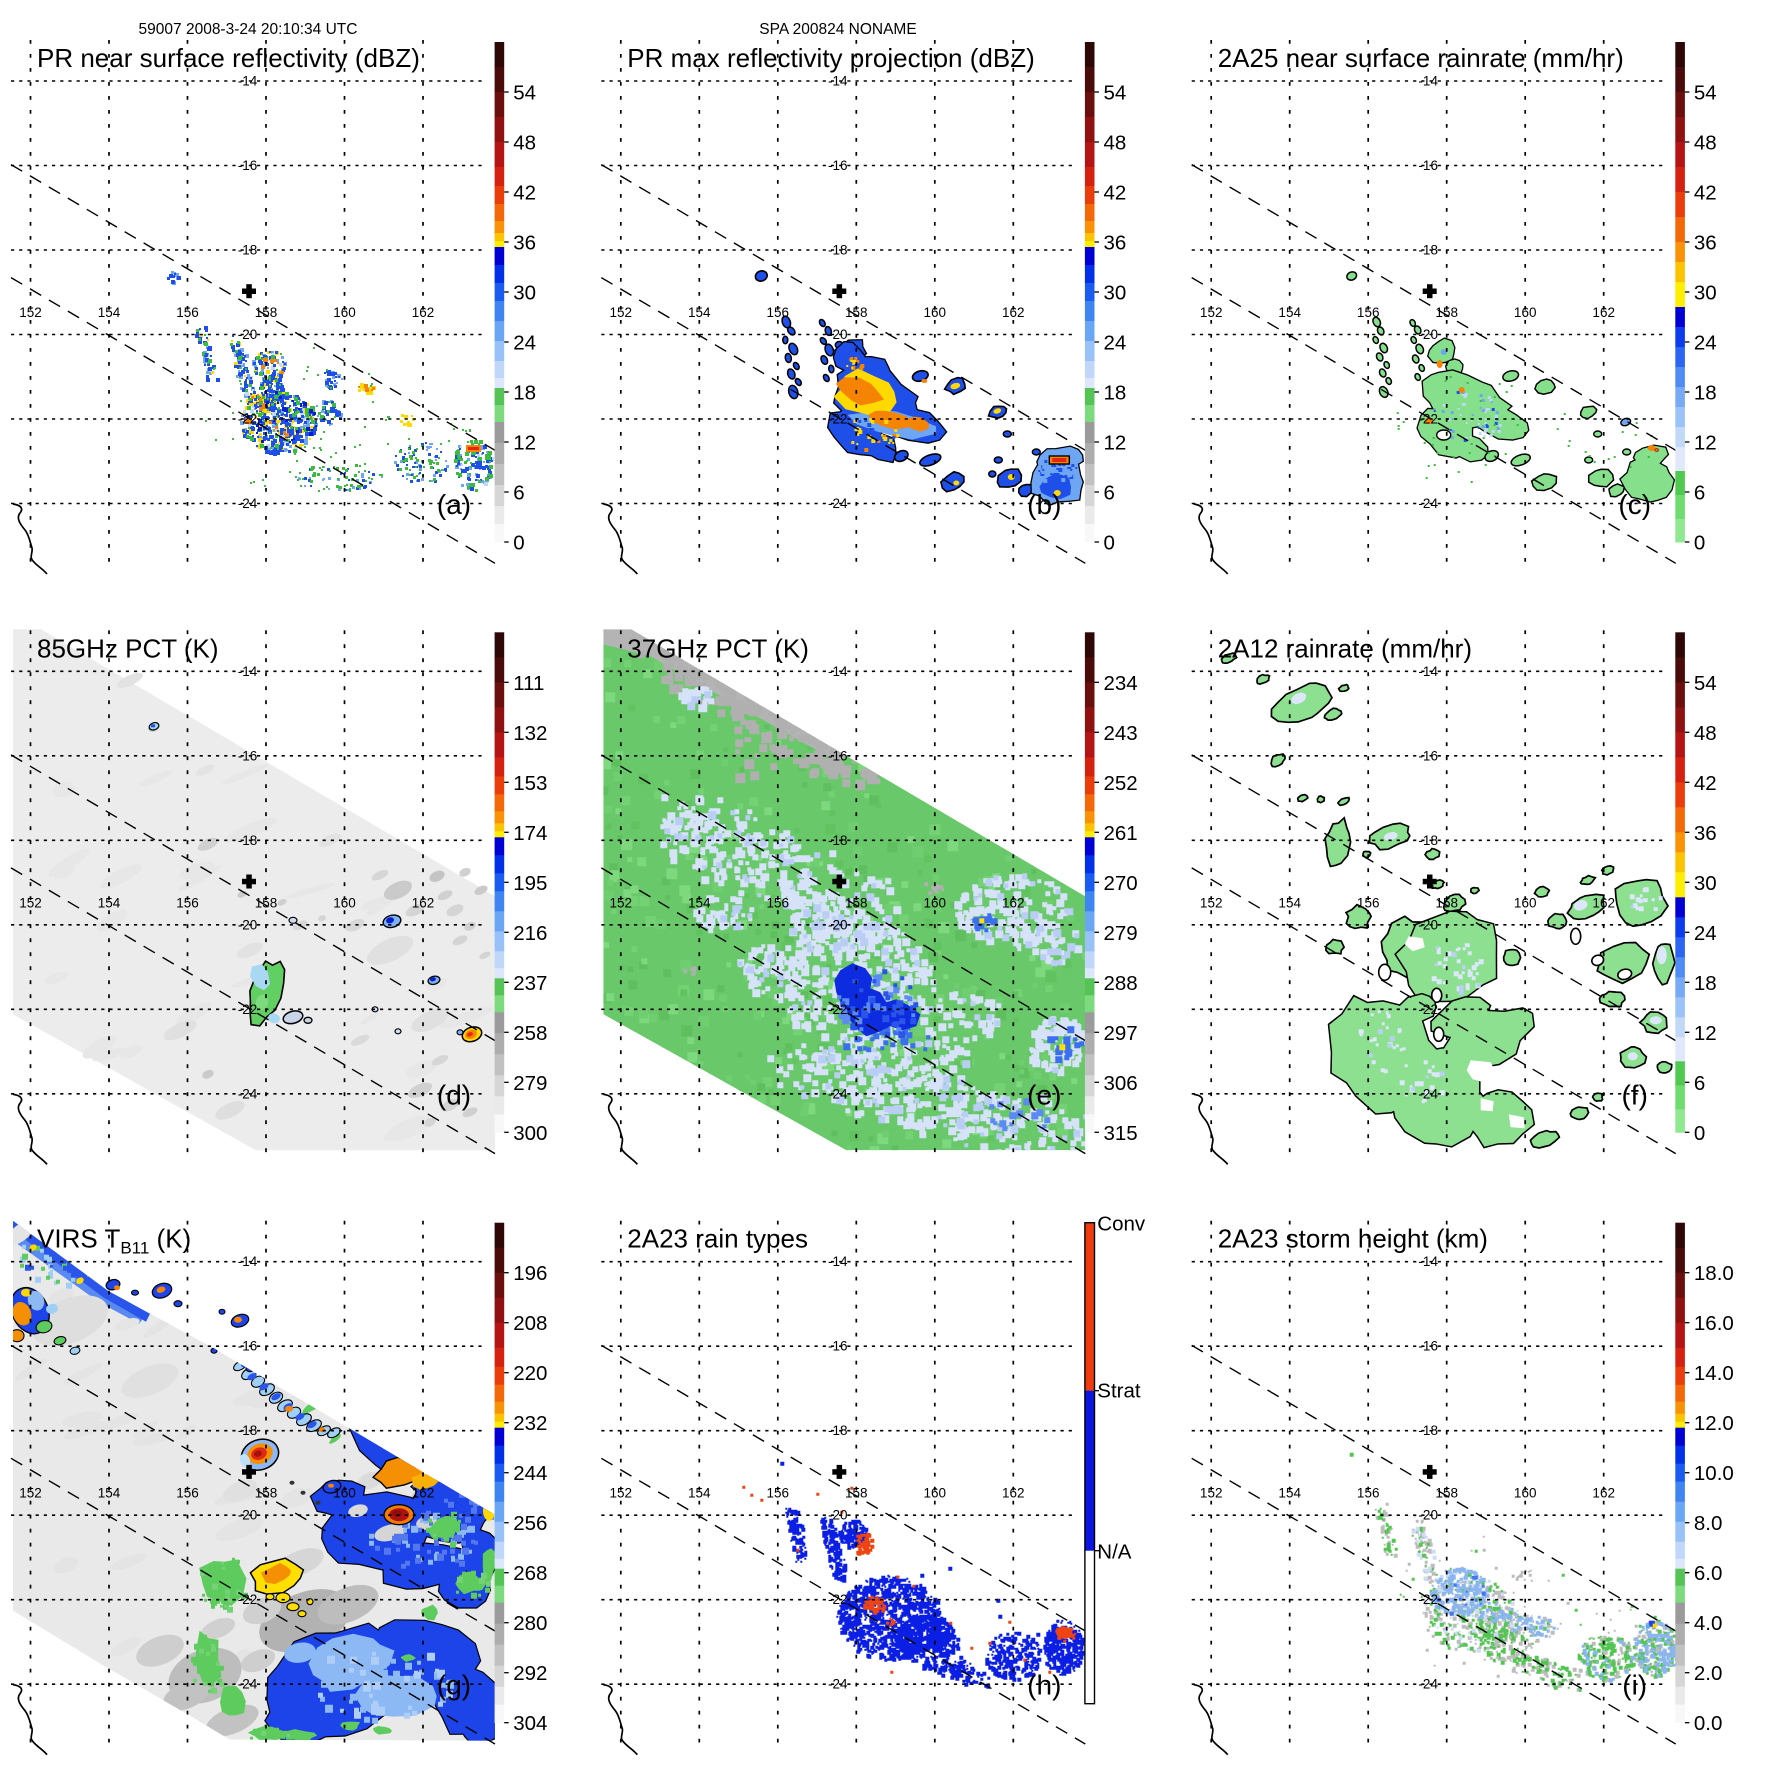 The image size is (1771, 1771). I want to click on svg-text: 270, so click(1121, 883).